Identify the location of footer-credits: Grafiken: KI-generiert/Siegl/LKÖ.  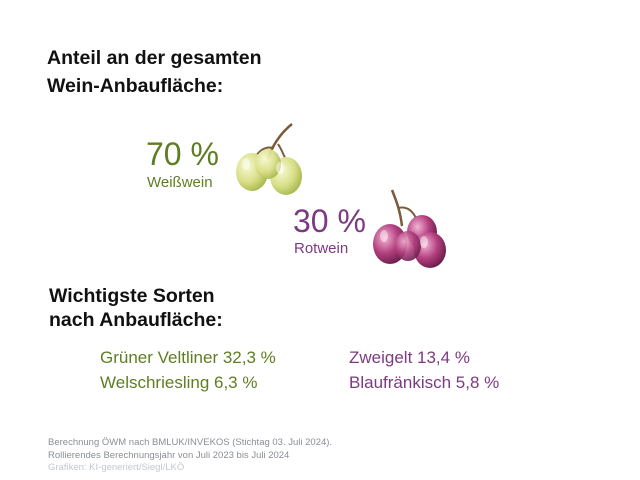
(116, 467).